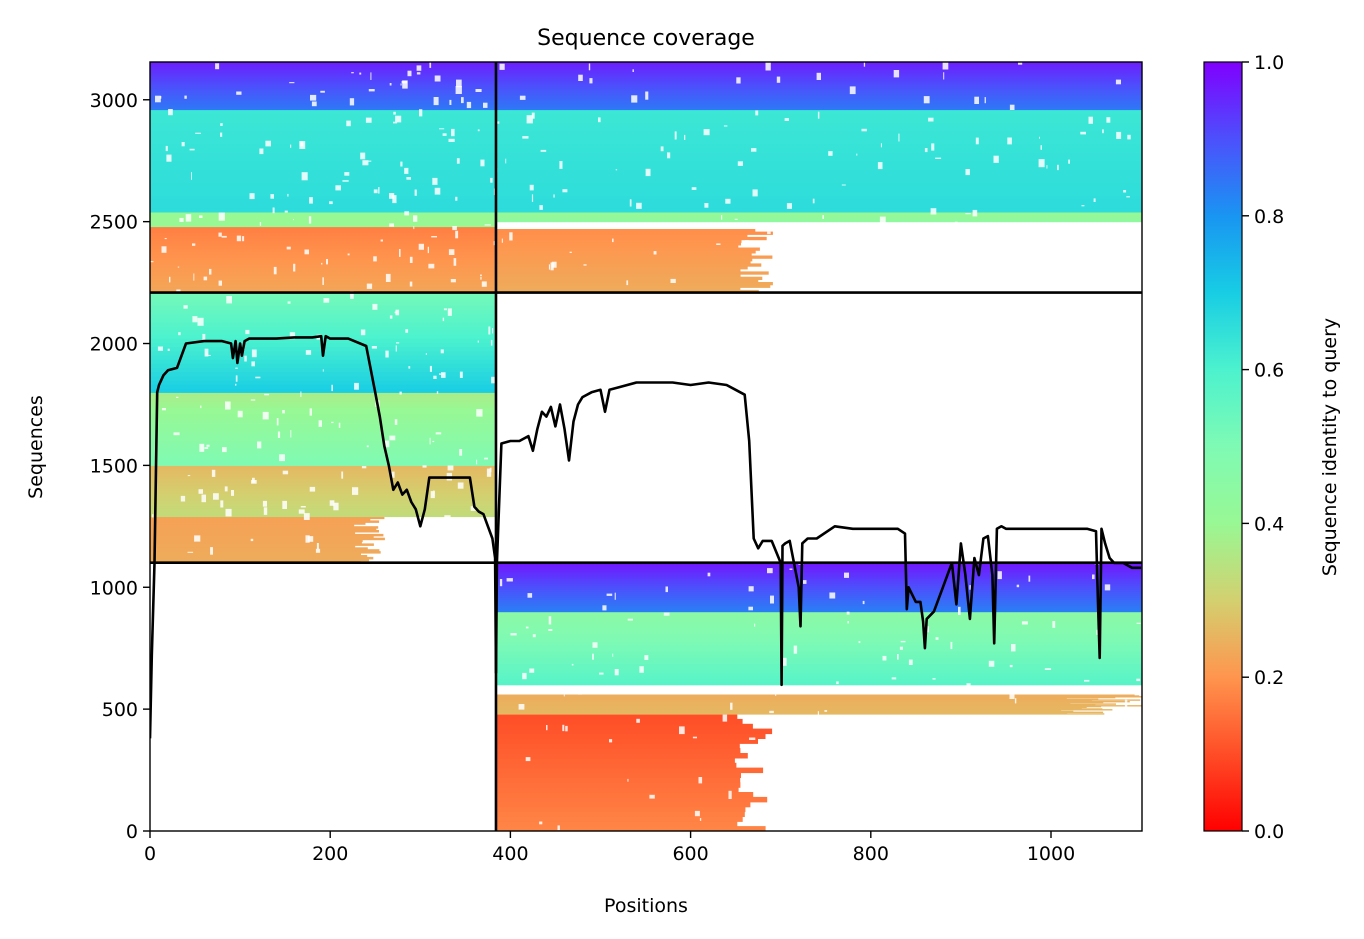  What do you see at coordinates (114, 588) in the screenshot?
I see `y-tick-label: 1000` at bounding box center [114, 588].